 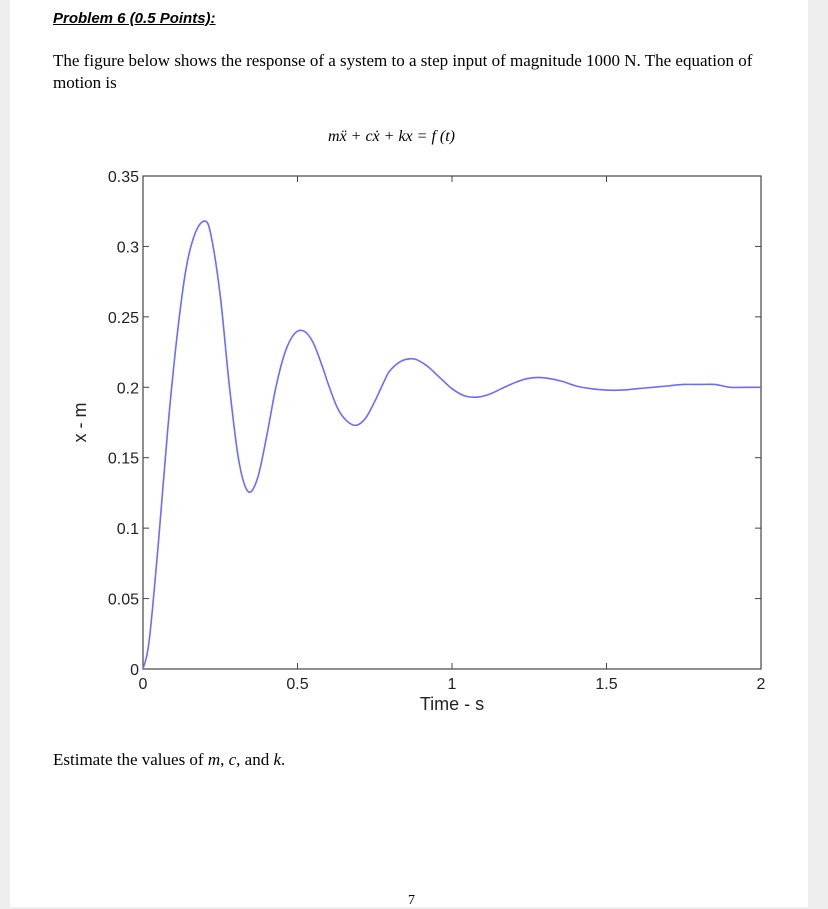 What do you see at coordinates (123, 459) in the screenshot?
I see `y-tick-label: 0.15` at bounding box center [123, 459].